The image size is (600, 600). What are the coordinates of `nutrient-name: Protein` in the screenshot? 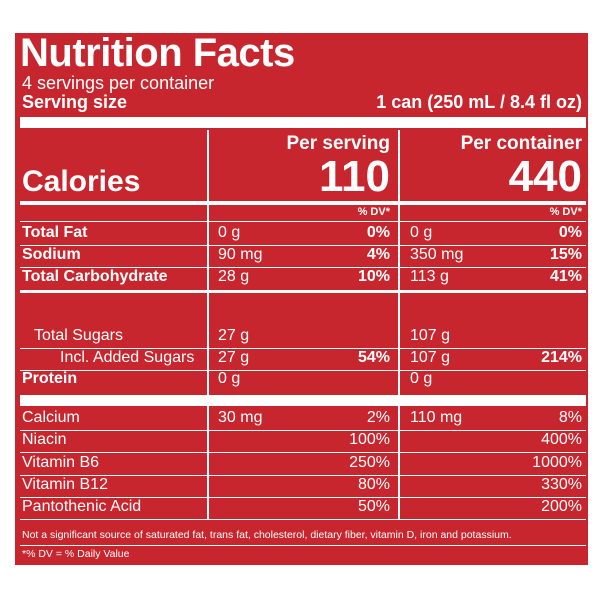 It's located at (50, 378).